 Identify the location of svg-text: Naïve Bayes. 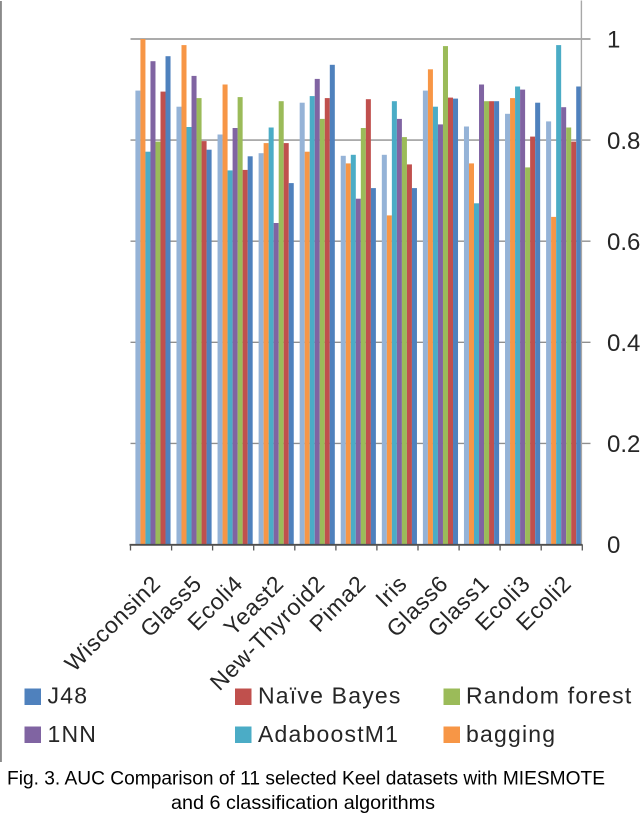
(330, 696).